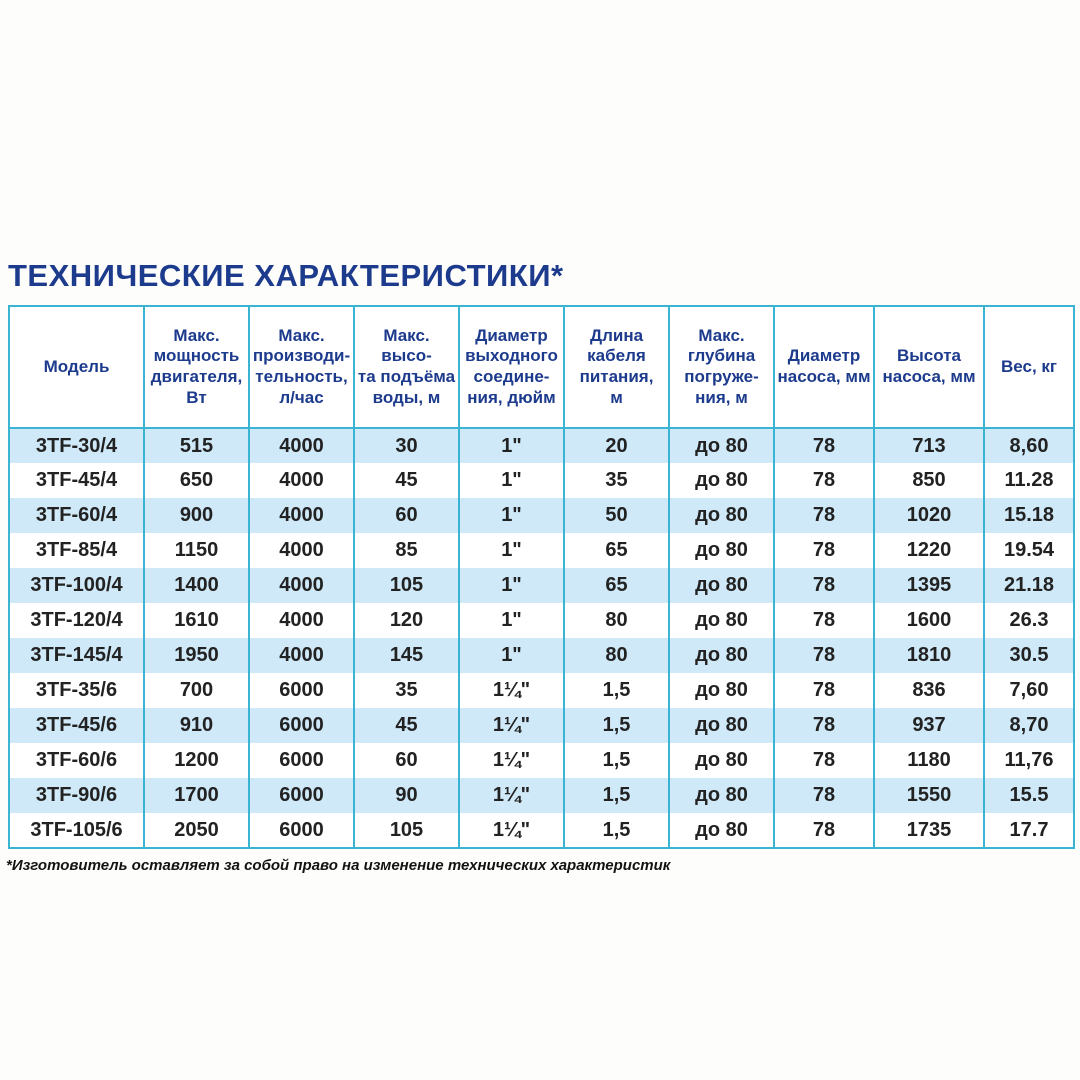 The height and width of the screenshot is (1080, 1080). I want to click on table-cell: 120, so click(406, 620).